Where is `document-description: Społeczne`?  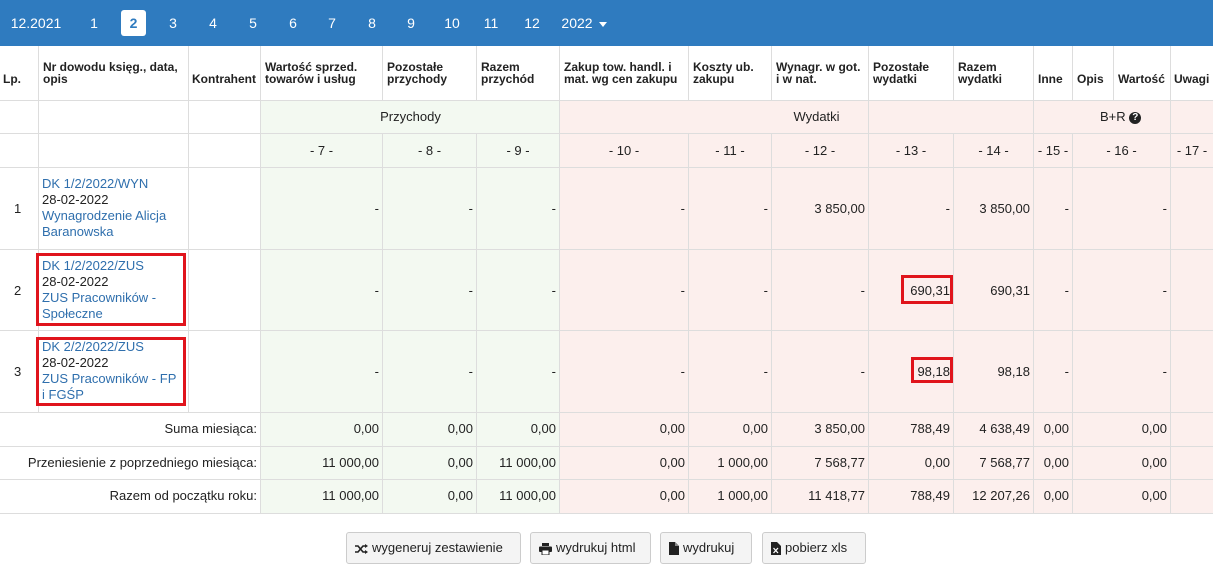 document-description: Społeczne is located at coordinates (72, 313).